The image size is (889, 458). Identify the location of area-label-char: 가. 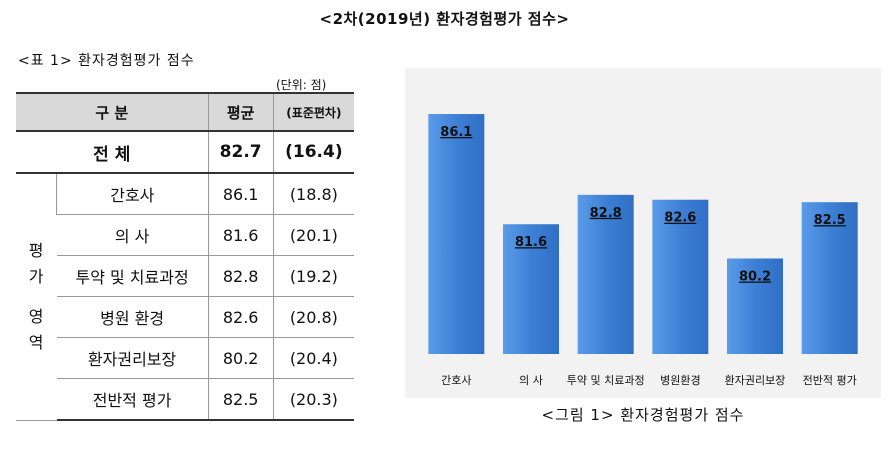
(36, 276).